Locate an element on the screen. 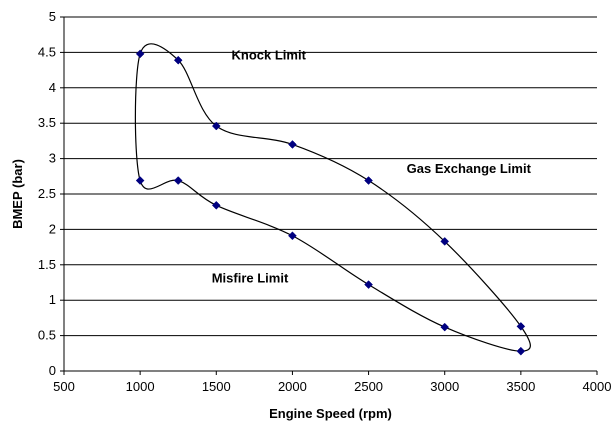 The image size is (613, 427). x-tick-label-6: 3500 is located at coordinates (520, 386).